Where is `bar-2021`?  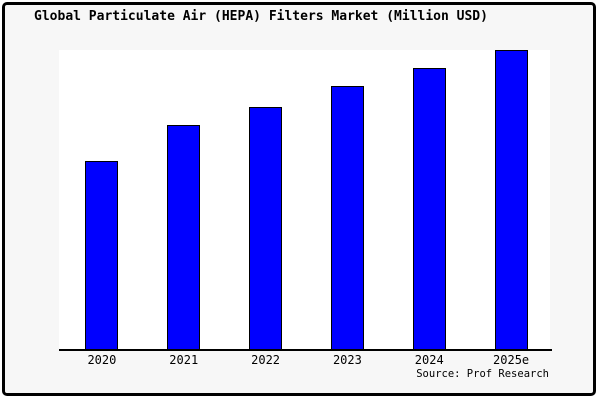
bar-2021 is located at coordinates (184, 237).